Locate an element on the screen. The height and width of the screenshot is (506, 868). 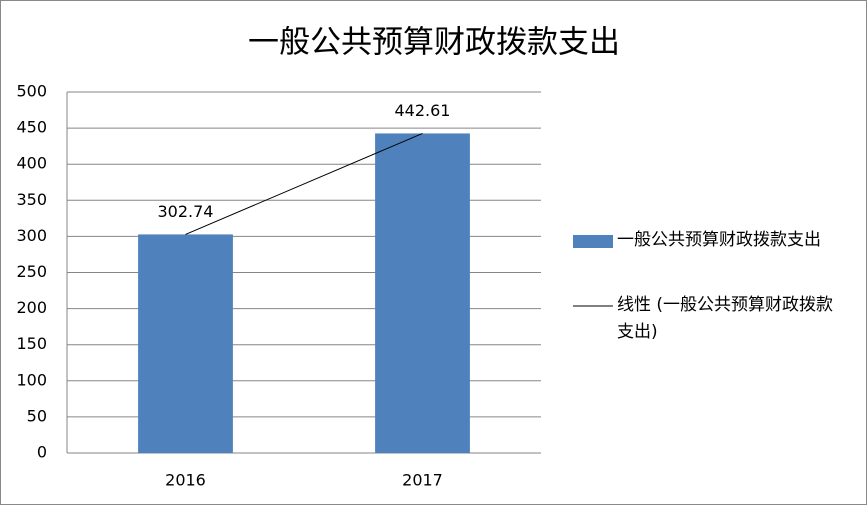
legend-label: 一般公共预算财政拨款支出 is located at coordinates (719, 240).